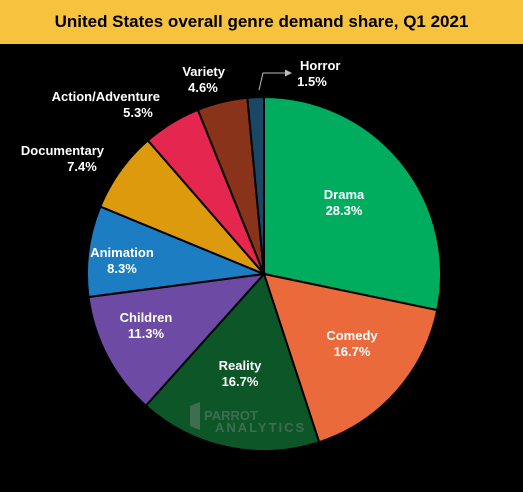 Image resolution: width=523 pixels, height=492 pixels. I want to click on horror-leader-arrowhead, so click(288, 73).